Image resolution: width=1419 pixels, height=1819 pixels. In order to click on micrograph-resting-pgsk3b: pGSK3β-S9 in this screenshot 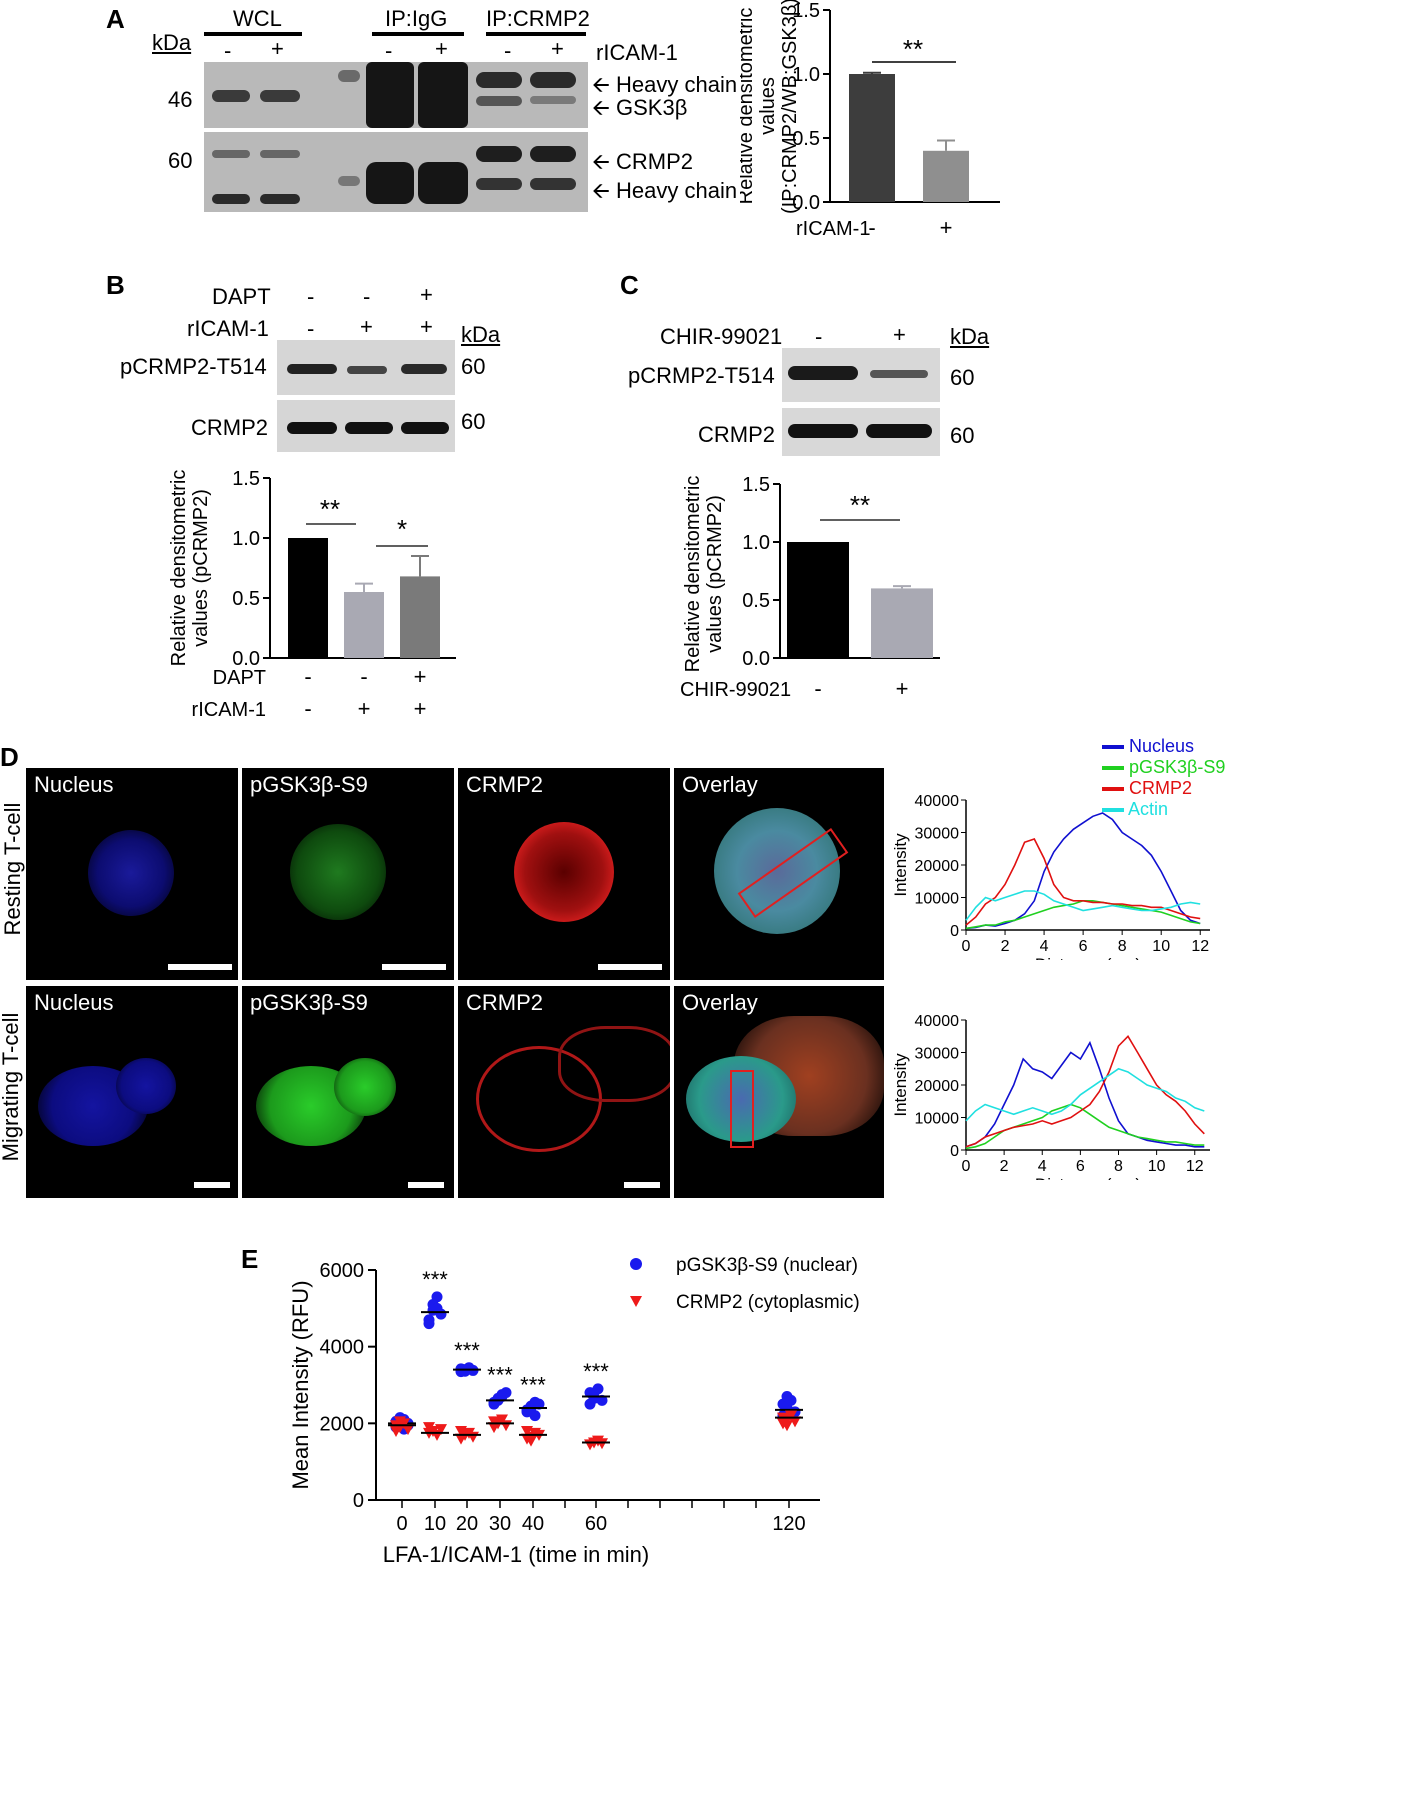, I will do `click(348, 874)`.